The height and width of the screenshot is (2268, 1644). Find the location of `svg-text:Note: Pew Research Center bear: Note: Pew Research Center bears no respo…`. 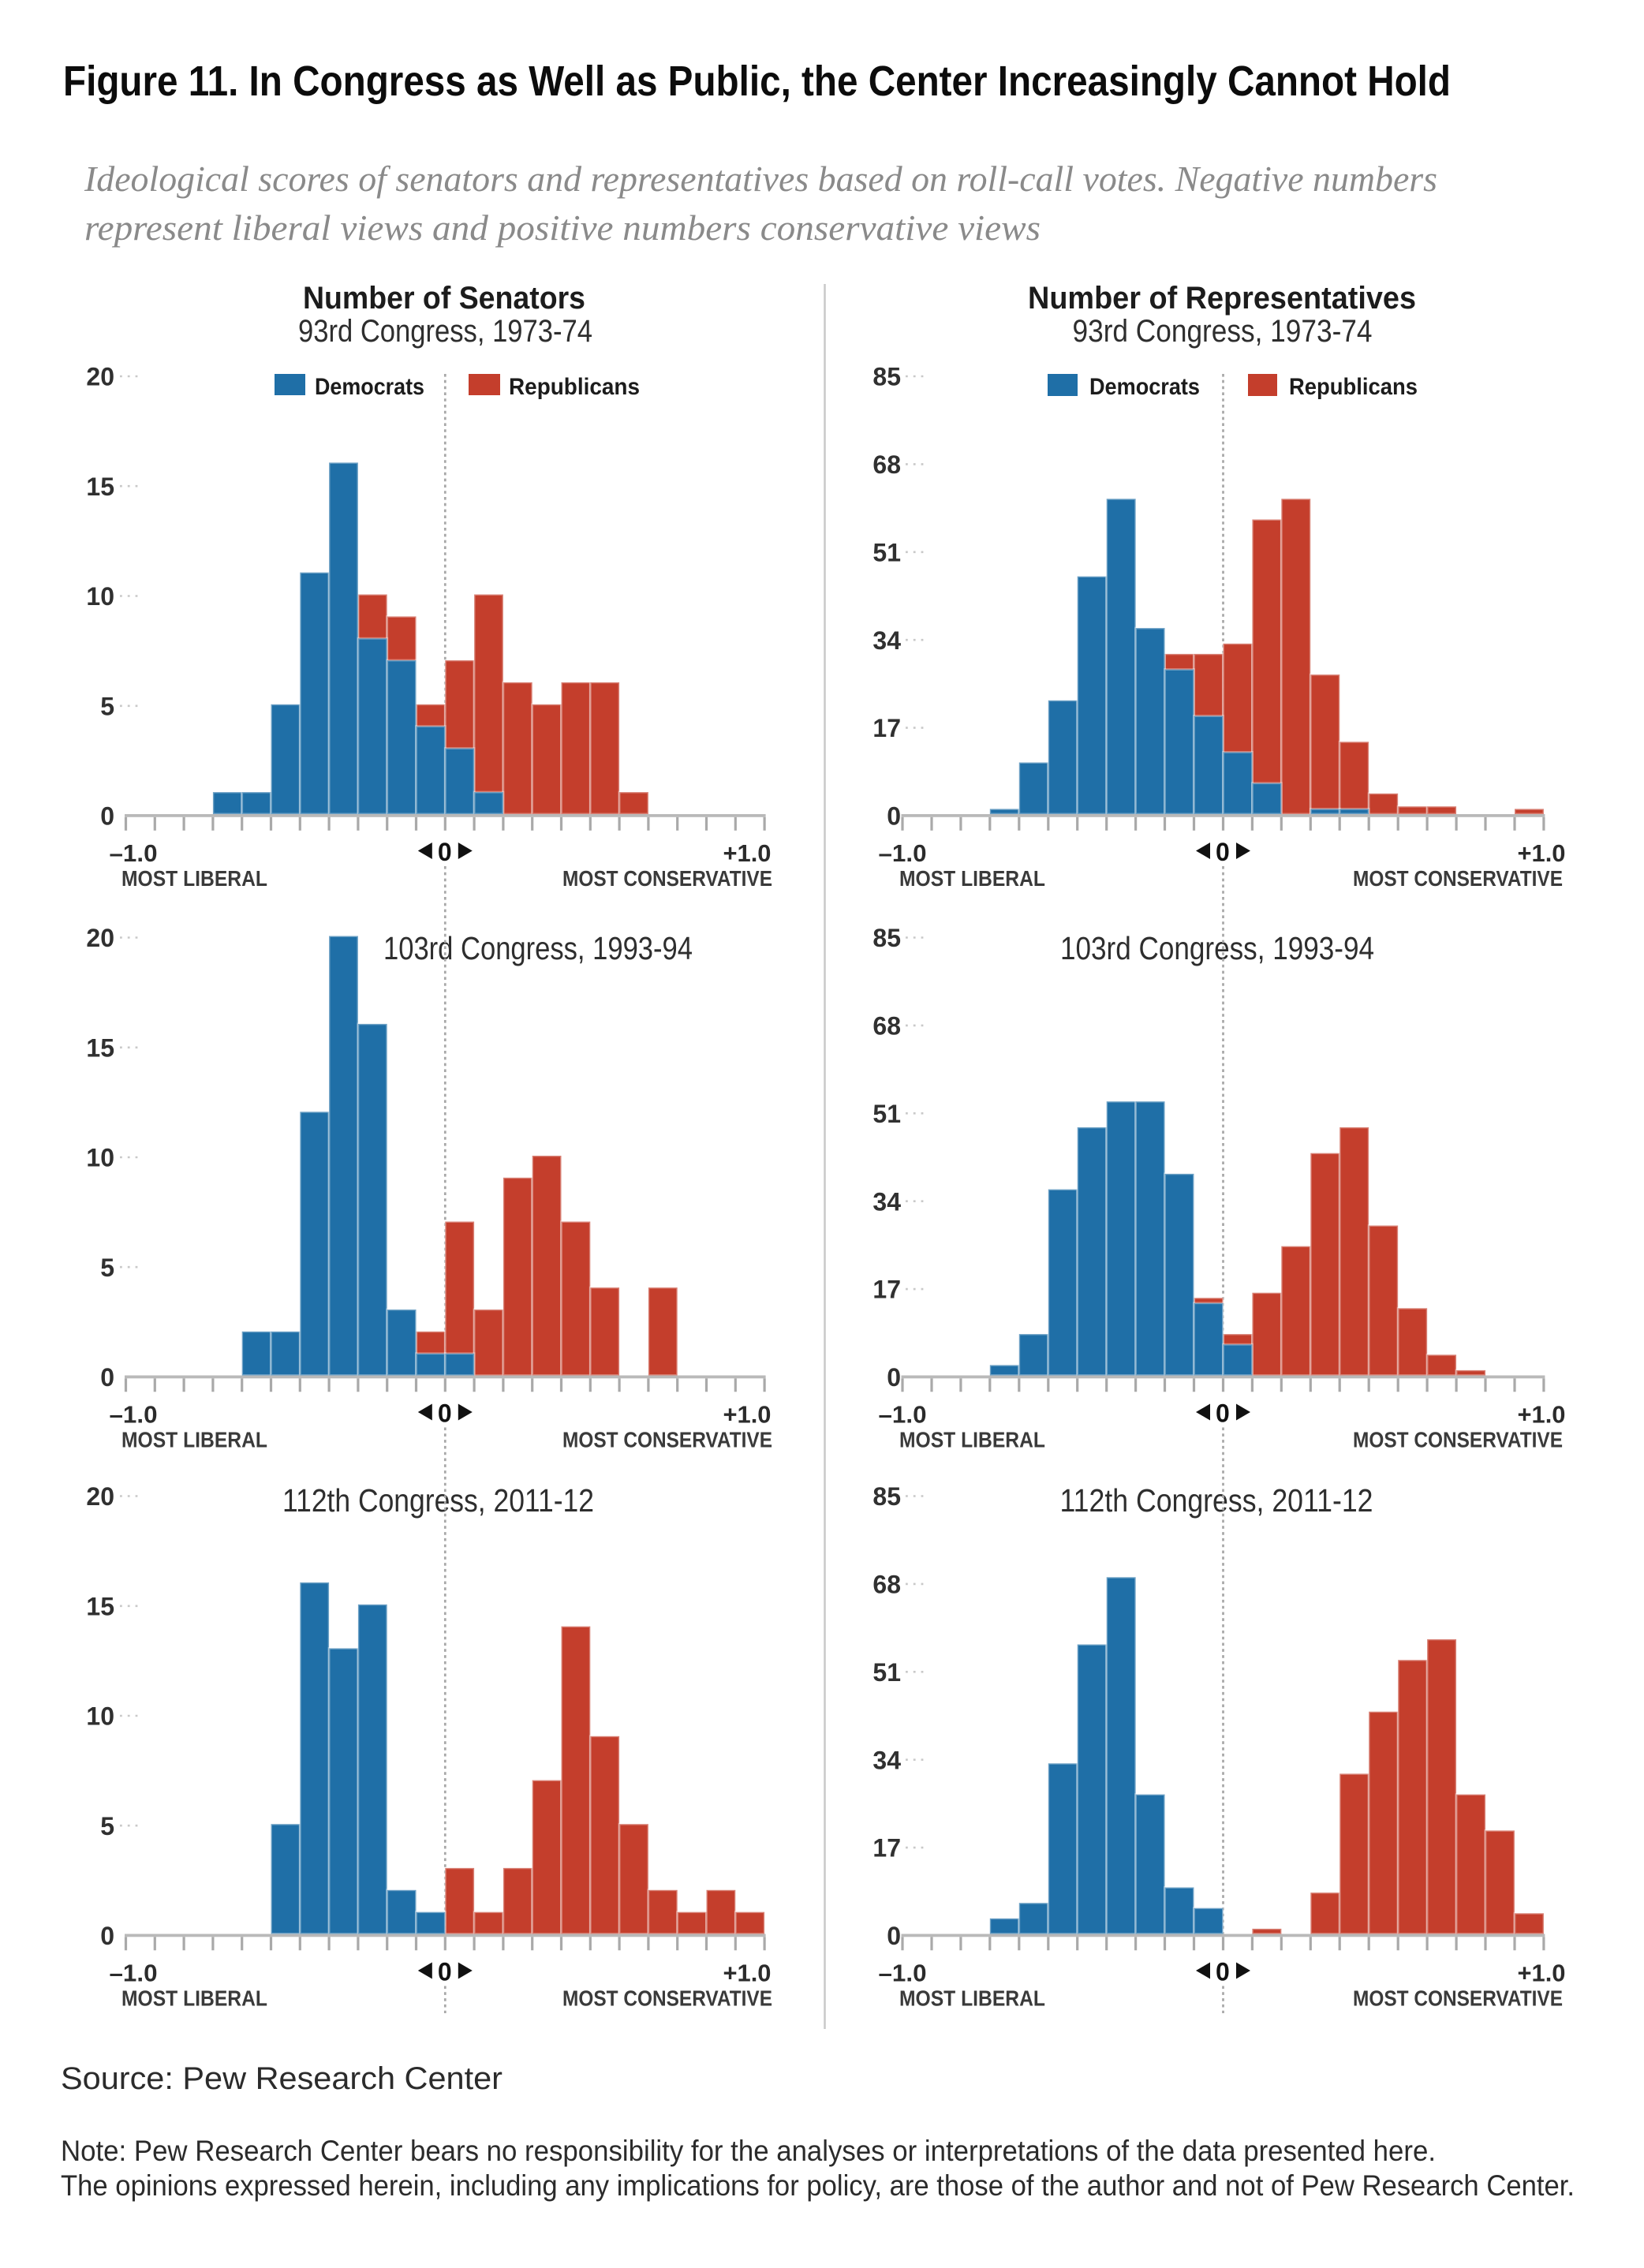

svg-text:Note: Pew Research Center bear: Note: Pew Research Center bears no respo… is located at coordinates (748, 2151).